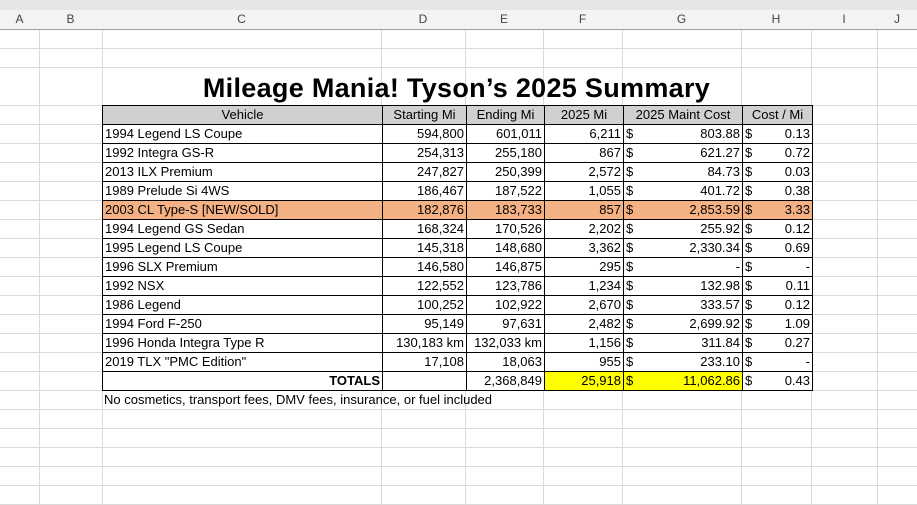 This screenshot has height=505, width=917. What do you see at coordinates (897, 19) in the screenshot?
I see `column-header-j: J` at bounding box center [897, 19].